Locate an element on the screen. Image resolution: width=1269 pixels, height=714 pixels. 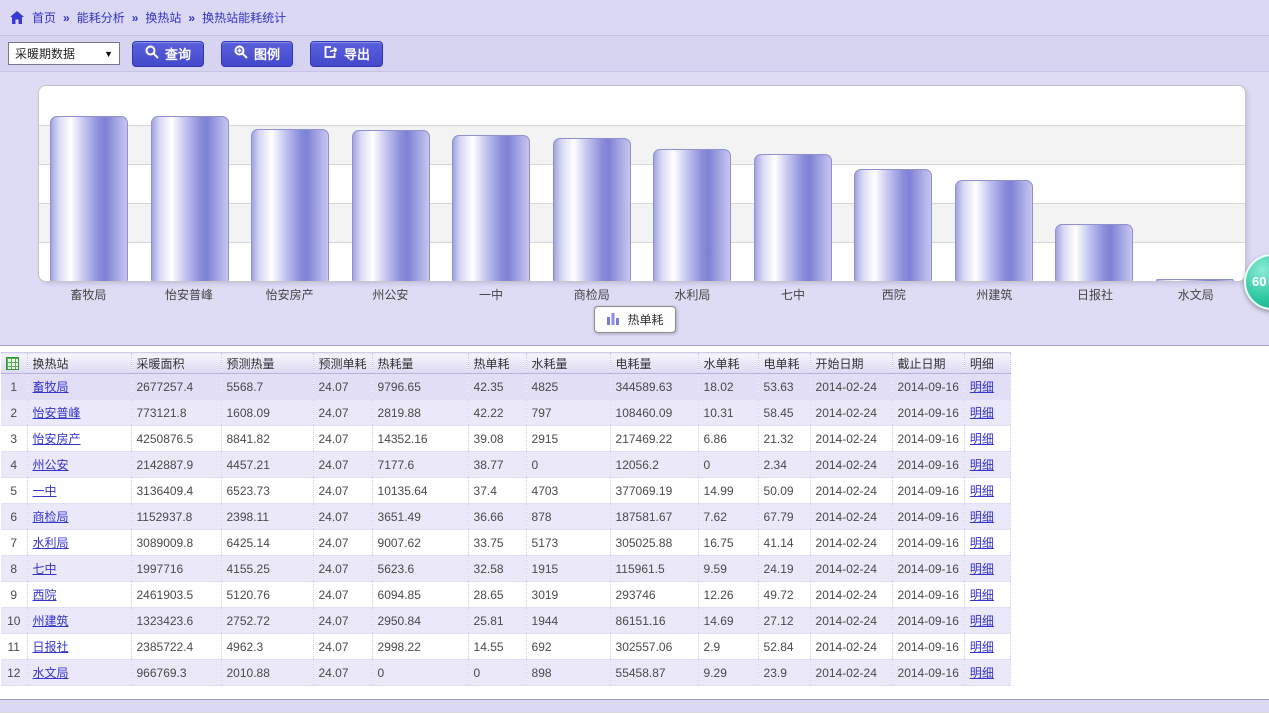
detail-link-州建筑: 明细 is located at coordinates (981, 621).